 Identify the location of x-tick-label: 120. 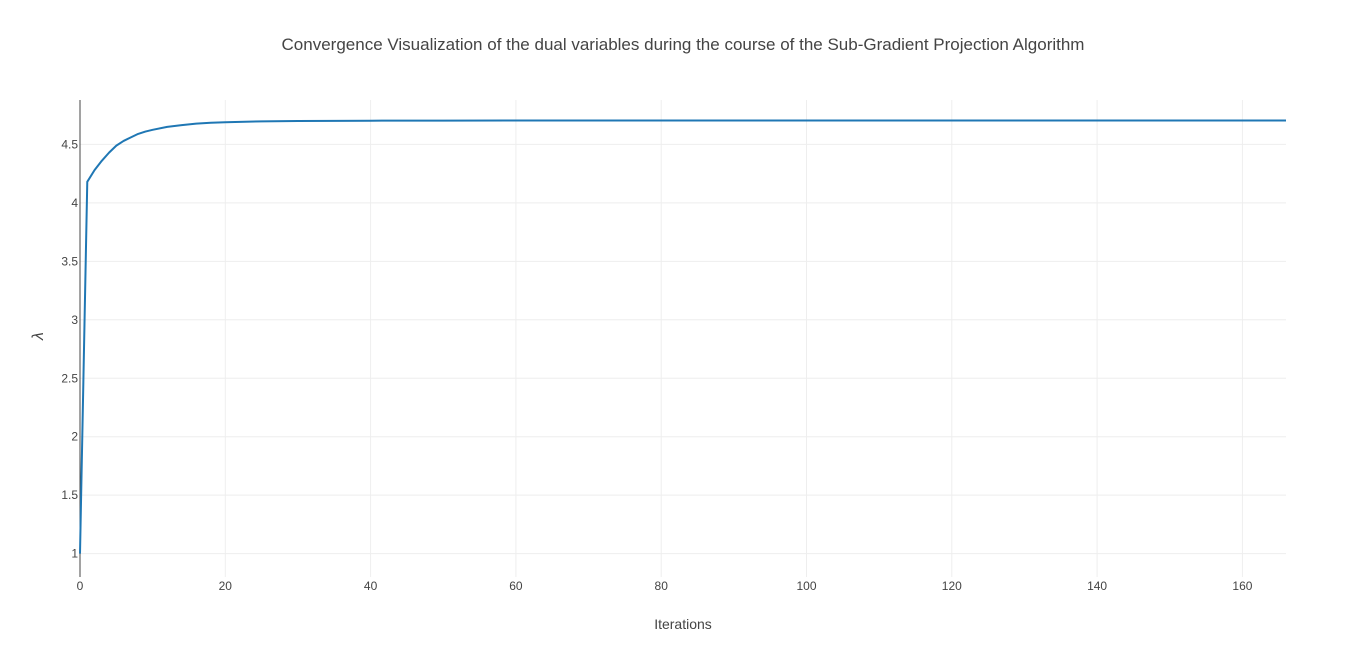
(952, 586).